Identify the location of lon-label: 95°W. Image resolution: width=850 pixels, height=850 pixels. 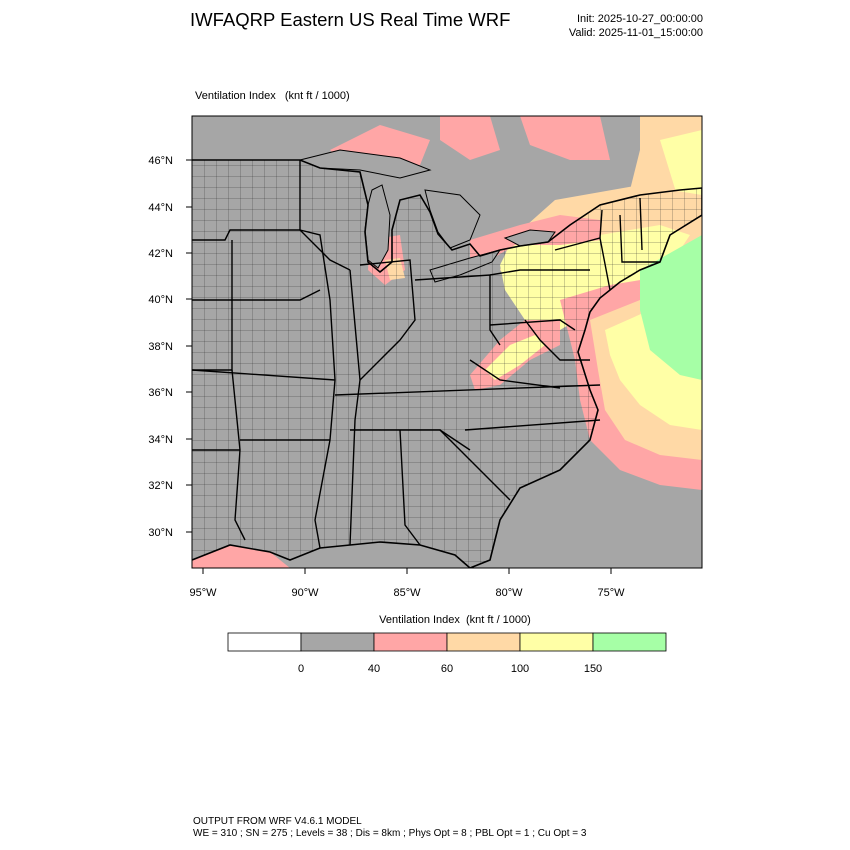
(203, 593).